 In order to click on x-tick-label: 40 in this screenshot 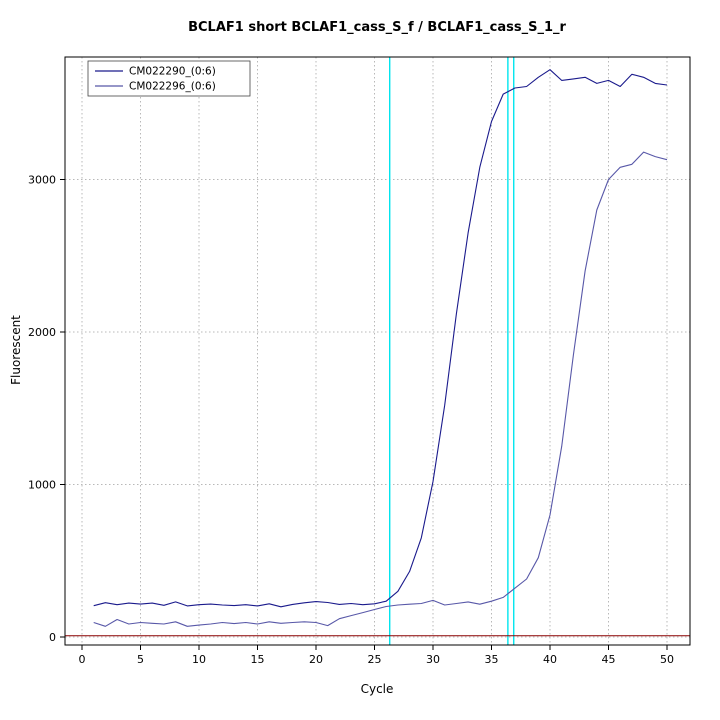, I will do `click(550, 659)`.